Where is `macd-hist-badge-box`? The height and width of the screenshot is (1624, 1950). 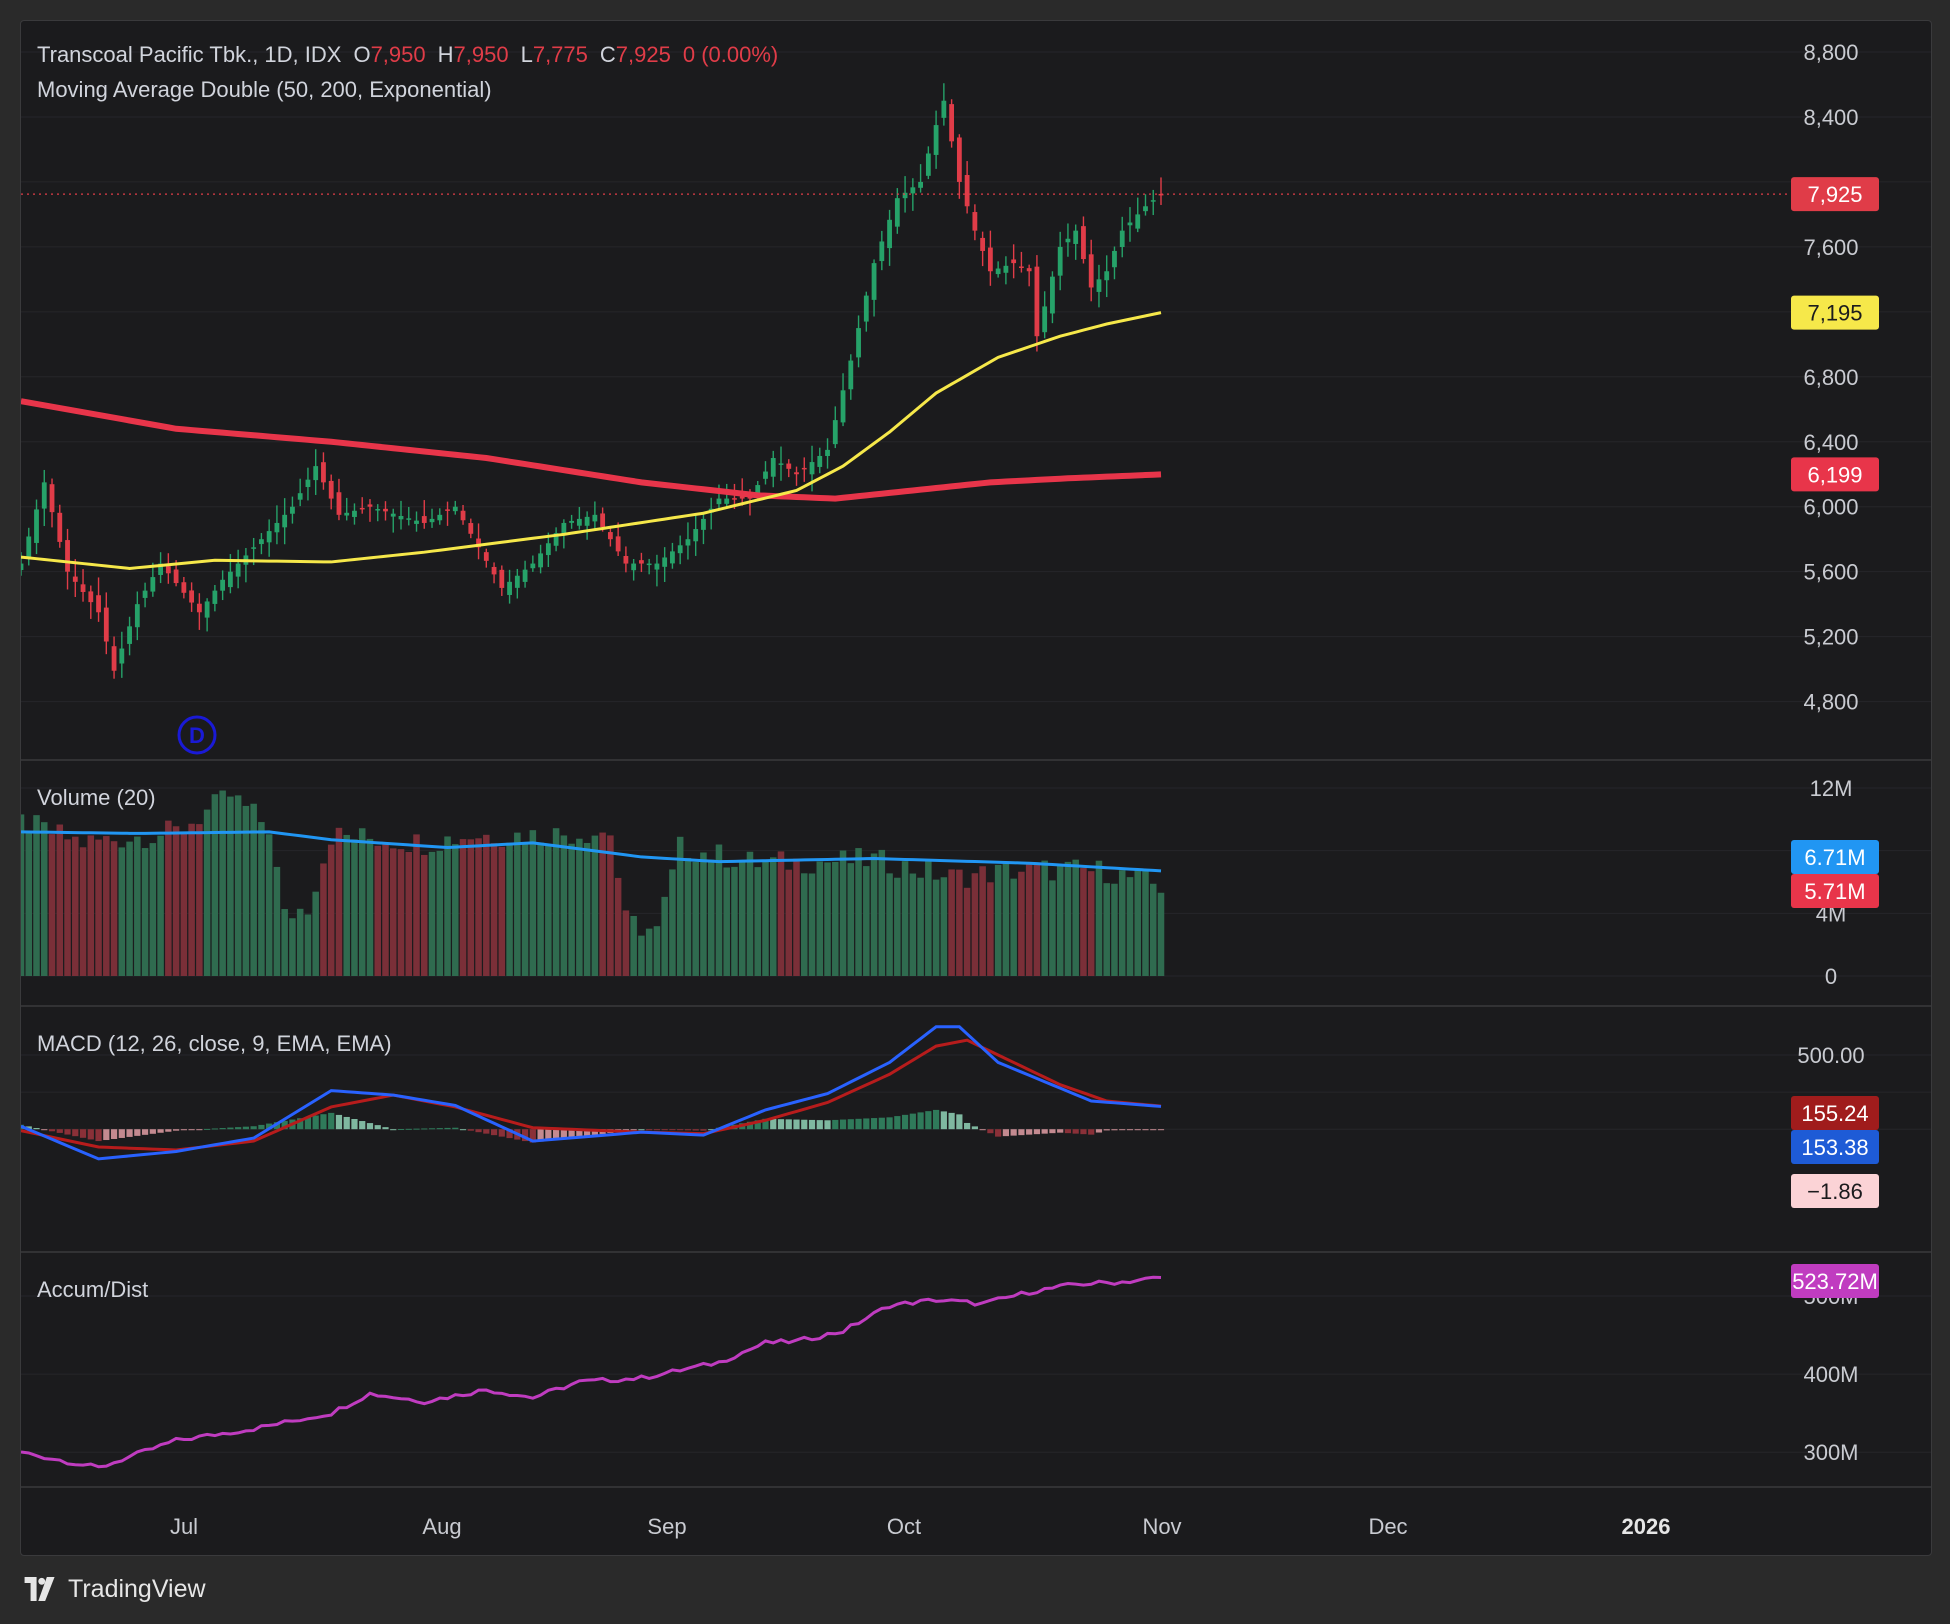 macd-hist-badge-box is located at coordinates (1835, 1191).